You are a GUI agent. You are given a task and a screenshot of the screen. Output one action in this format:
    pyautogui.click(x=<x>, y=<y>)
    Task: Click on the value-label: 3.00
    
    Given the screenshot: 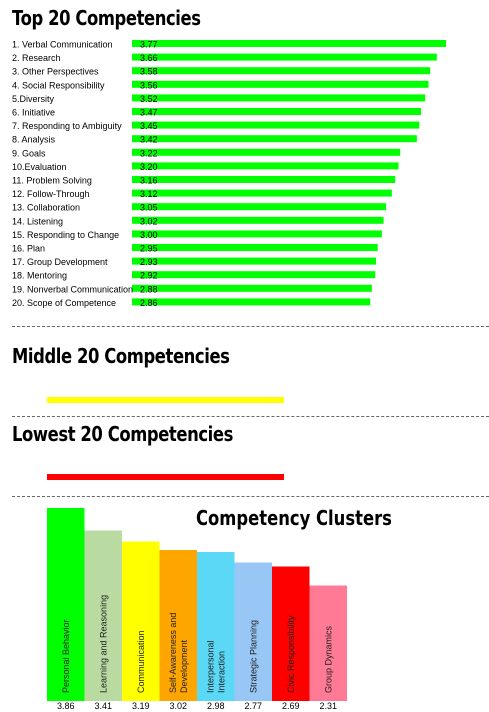 What is the action you would take?
    pyautogui.click(x=149, y=235)
    